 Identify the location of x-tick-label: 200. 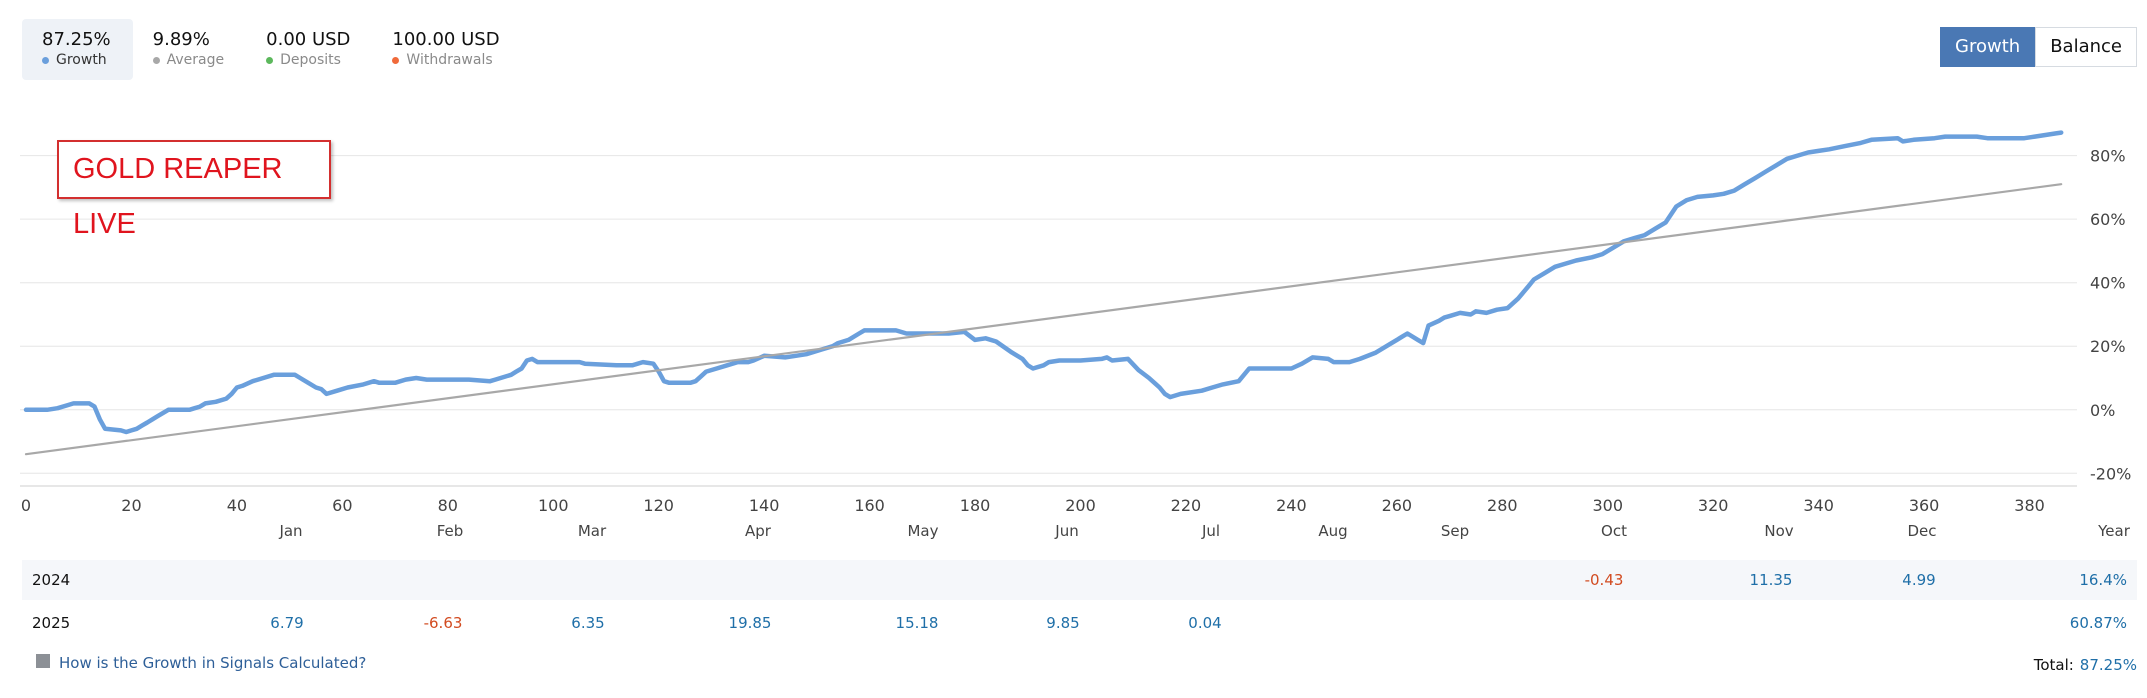
(1080, 505).